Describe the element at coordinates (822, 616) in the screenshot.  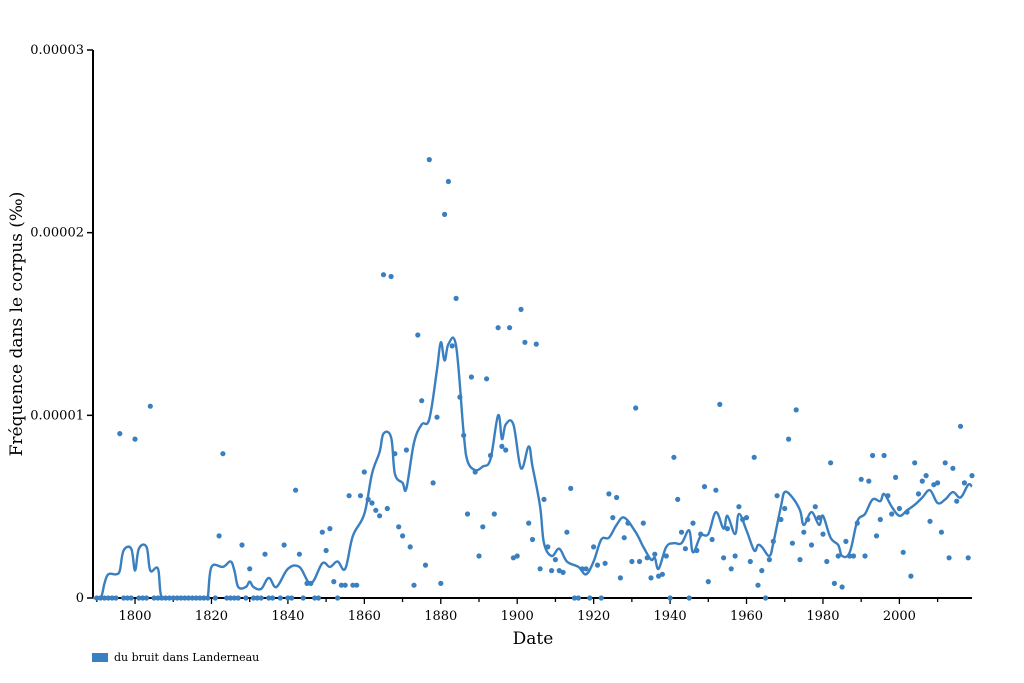
I see `x-tick-label: 1980` at that location.